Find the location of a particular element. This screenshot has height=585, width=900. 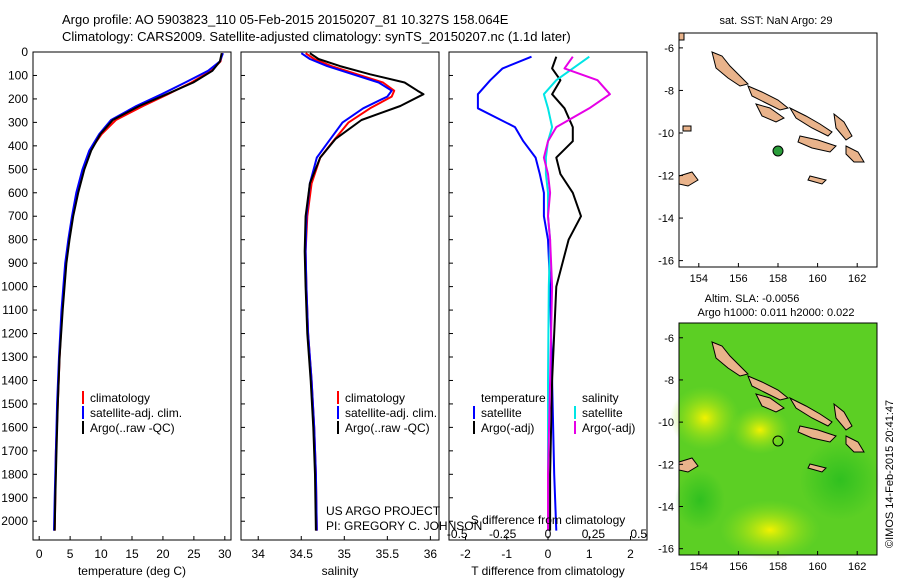

sla-map-title-line2: Argo h1000: 0.011 h2000: 0.022 is located at coordinates (776, 313).